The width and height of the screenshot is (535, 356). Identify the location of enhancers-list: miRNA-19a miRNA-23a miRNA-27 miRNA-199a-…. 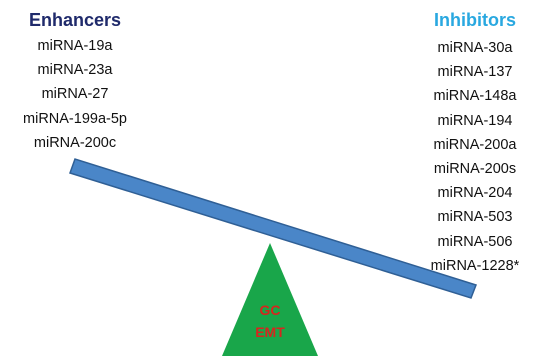
(75, 94).